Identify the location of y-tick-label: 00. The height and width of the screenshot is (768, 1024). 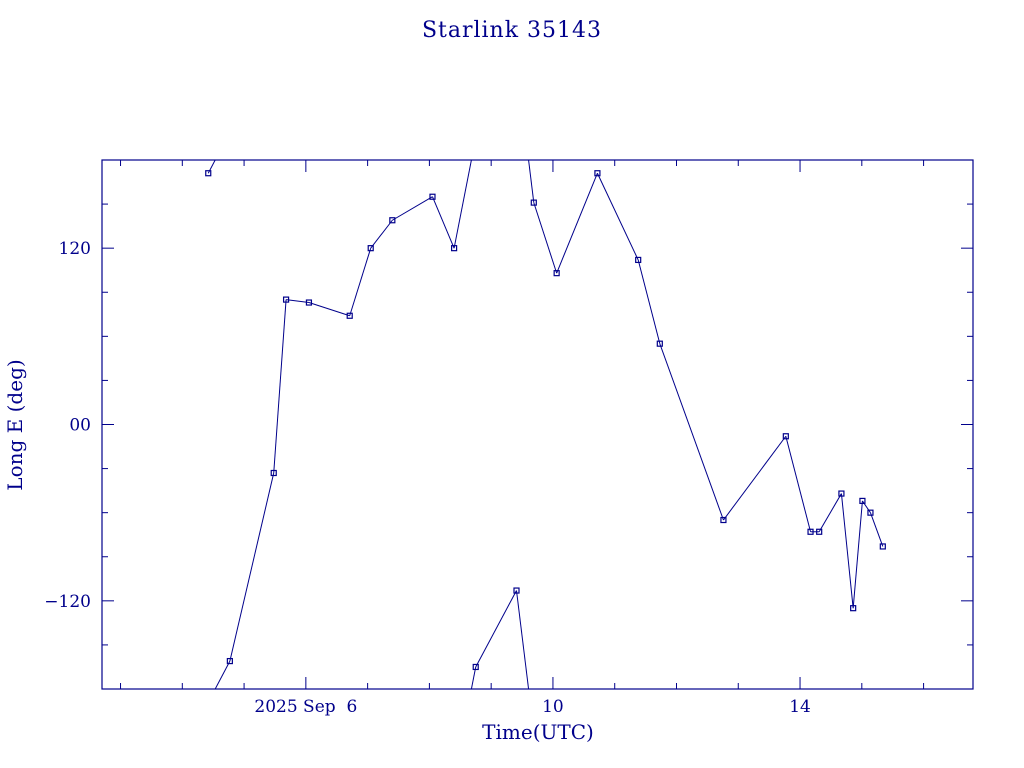
(80, 426).